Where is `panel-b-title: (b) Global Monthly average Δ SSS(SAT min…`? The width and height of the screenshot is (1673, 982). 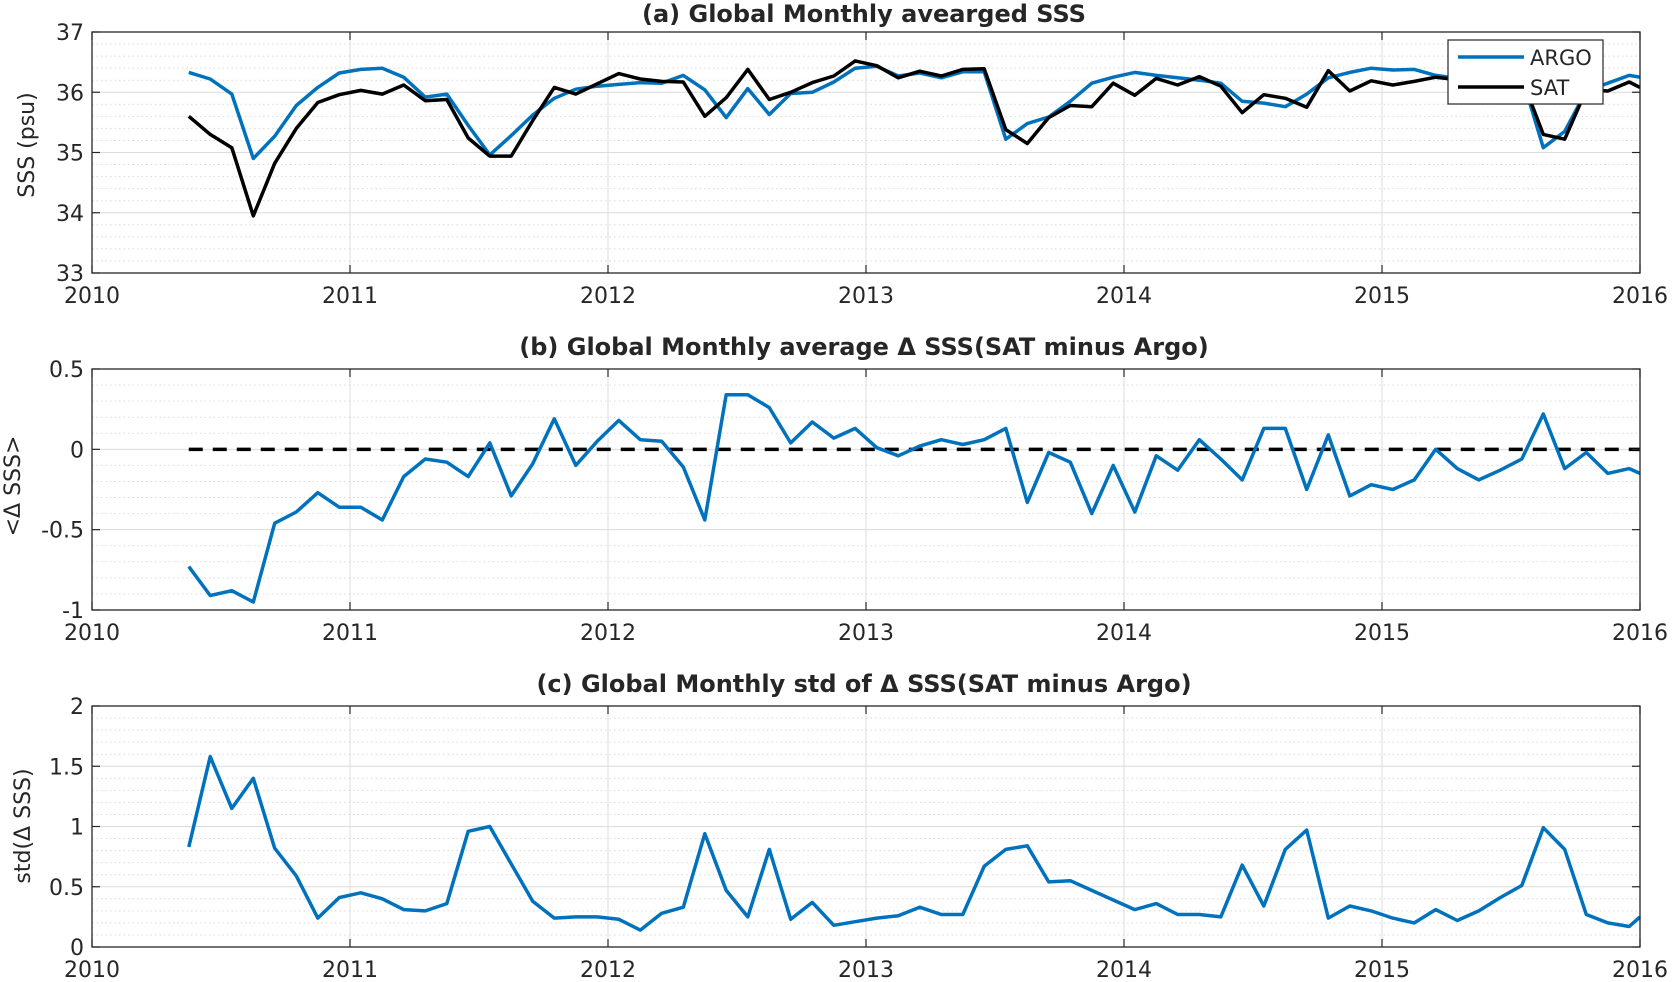 panel-b-title: (b) Global Monthly average Δ SSS(SAT min… is located at coordinates (863, 347).